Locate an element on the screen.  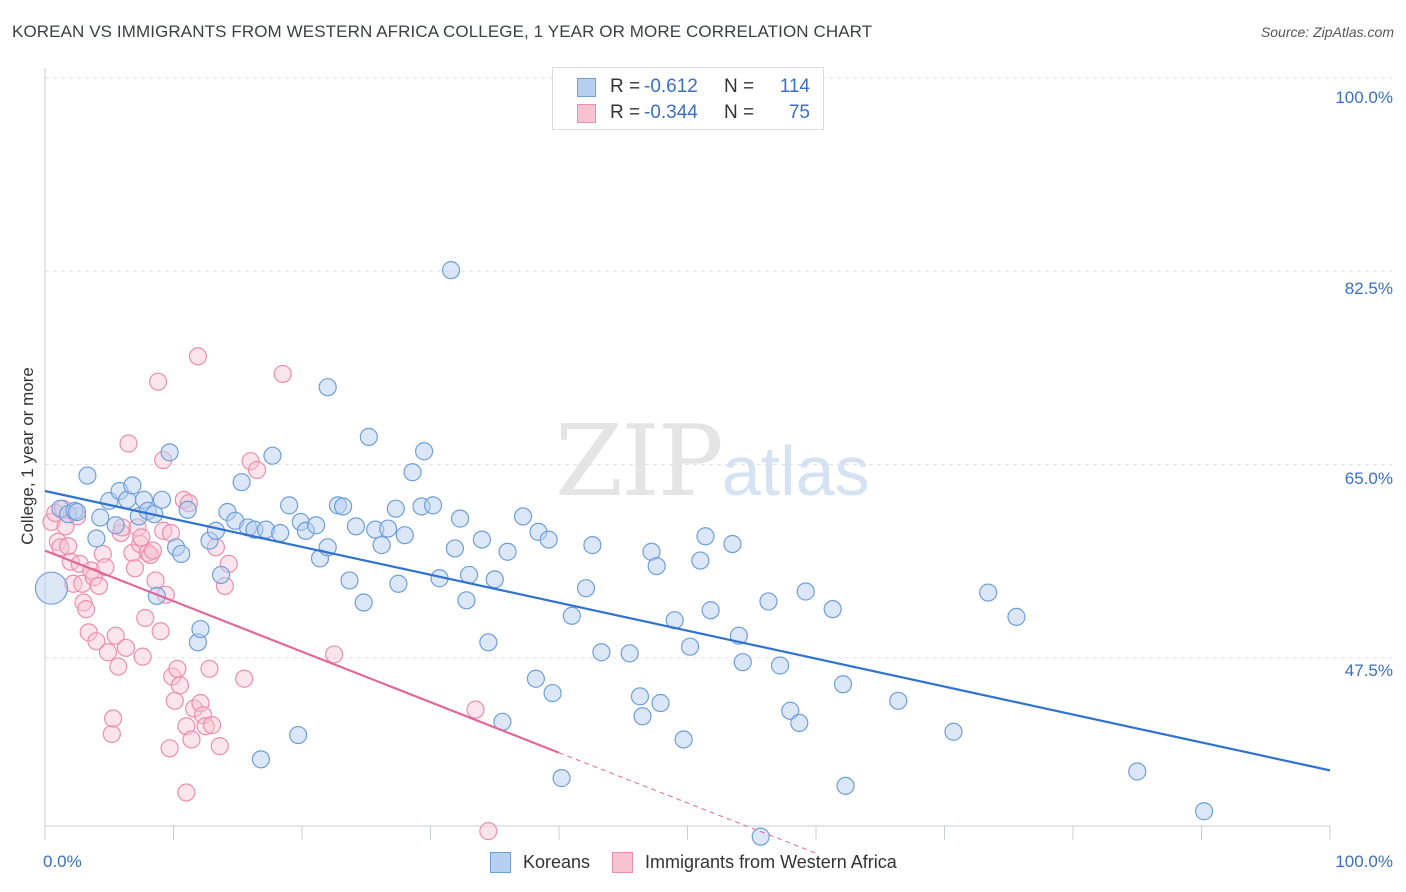
y-tick-label: 47.5% is located at coordinates (1368, 670).